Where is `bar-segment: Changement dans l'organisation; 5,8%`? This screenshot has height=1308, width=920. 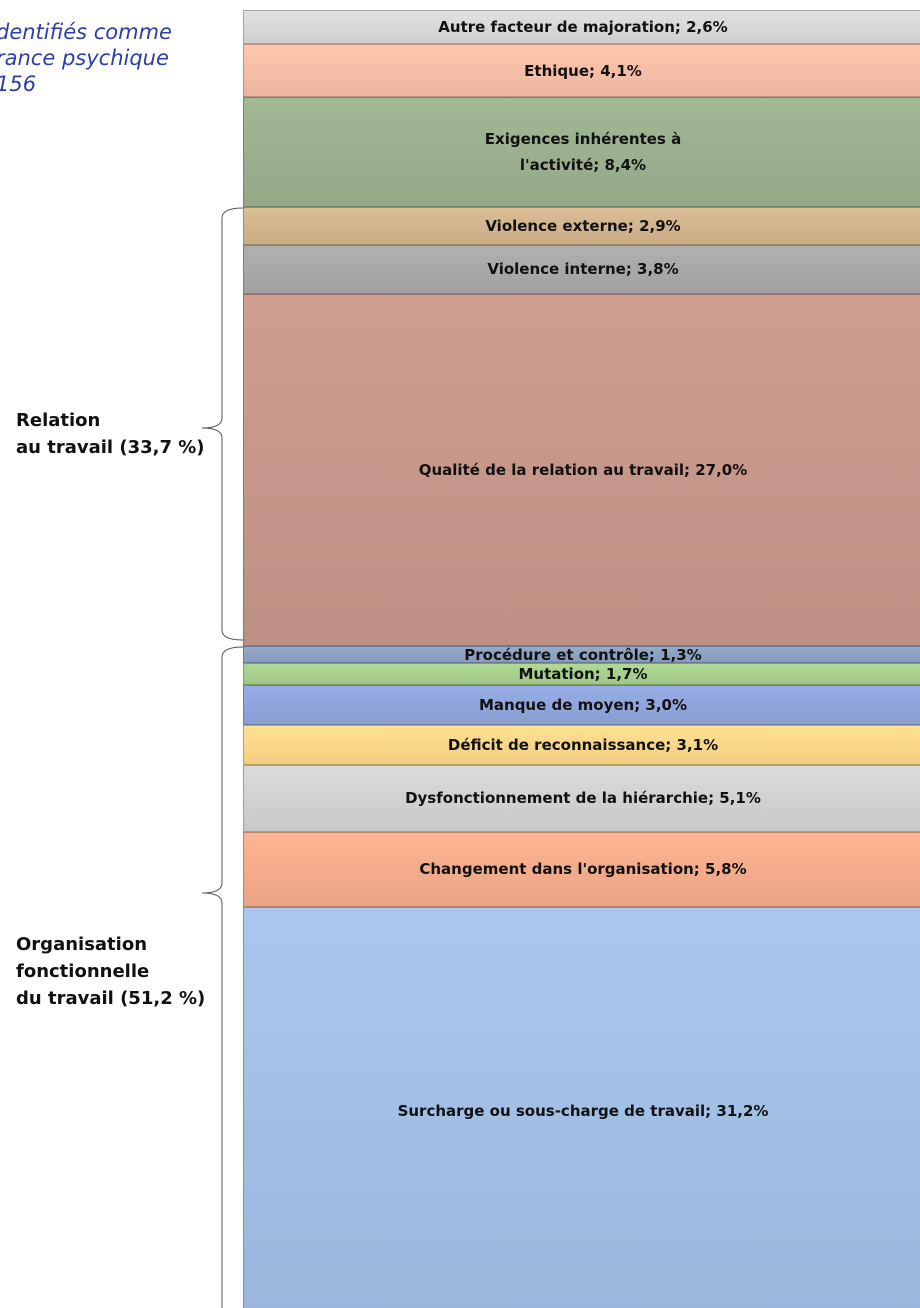
bar-segment: Changement dans l'organisation; 5,8% is located at coordinates (581, 869).